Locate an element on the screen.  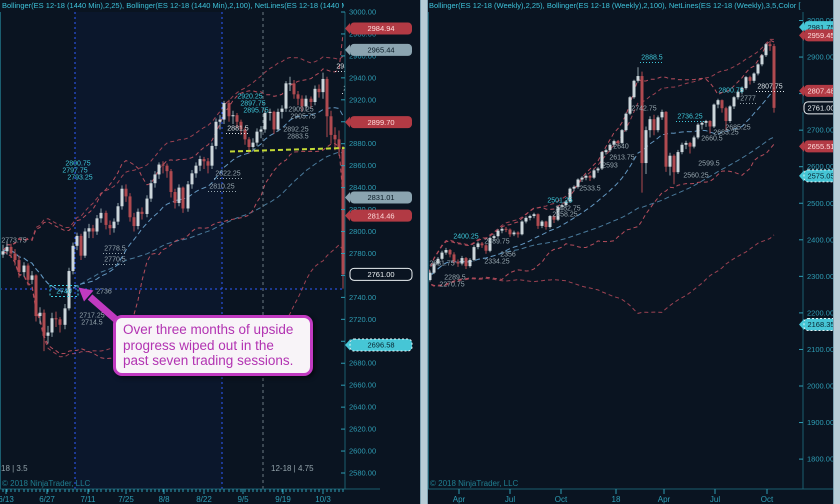
svg-text: 2880.00 is located at coordinates (362, 143).